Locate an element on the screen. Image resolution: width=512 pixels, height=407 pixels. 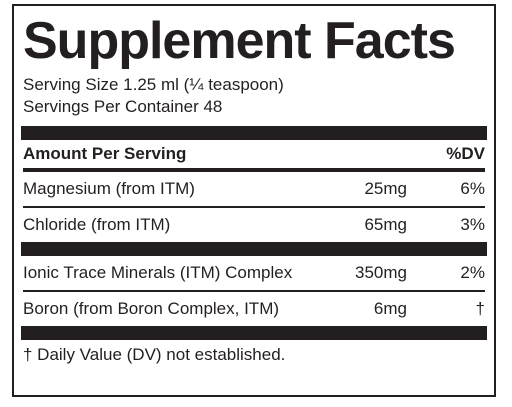
nutrient-dv: 6% is located at coordinates (472, 188).